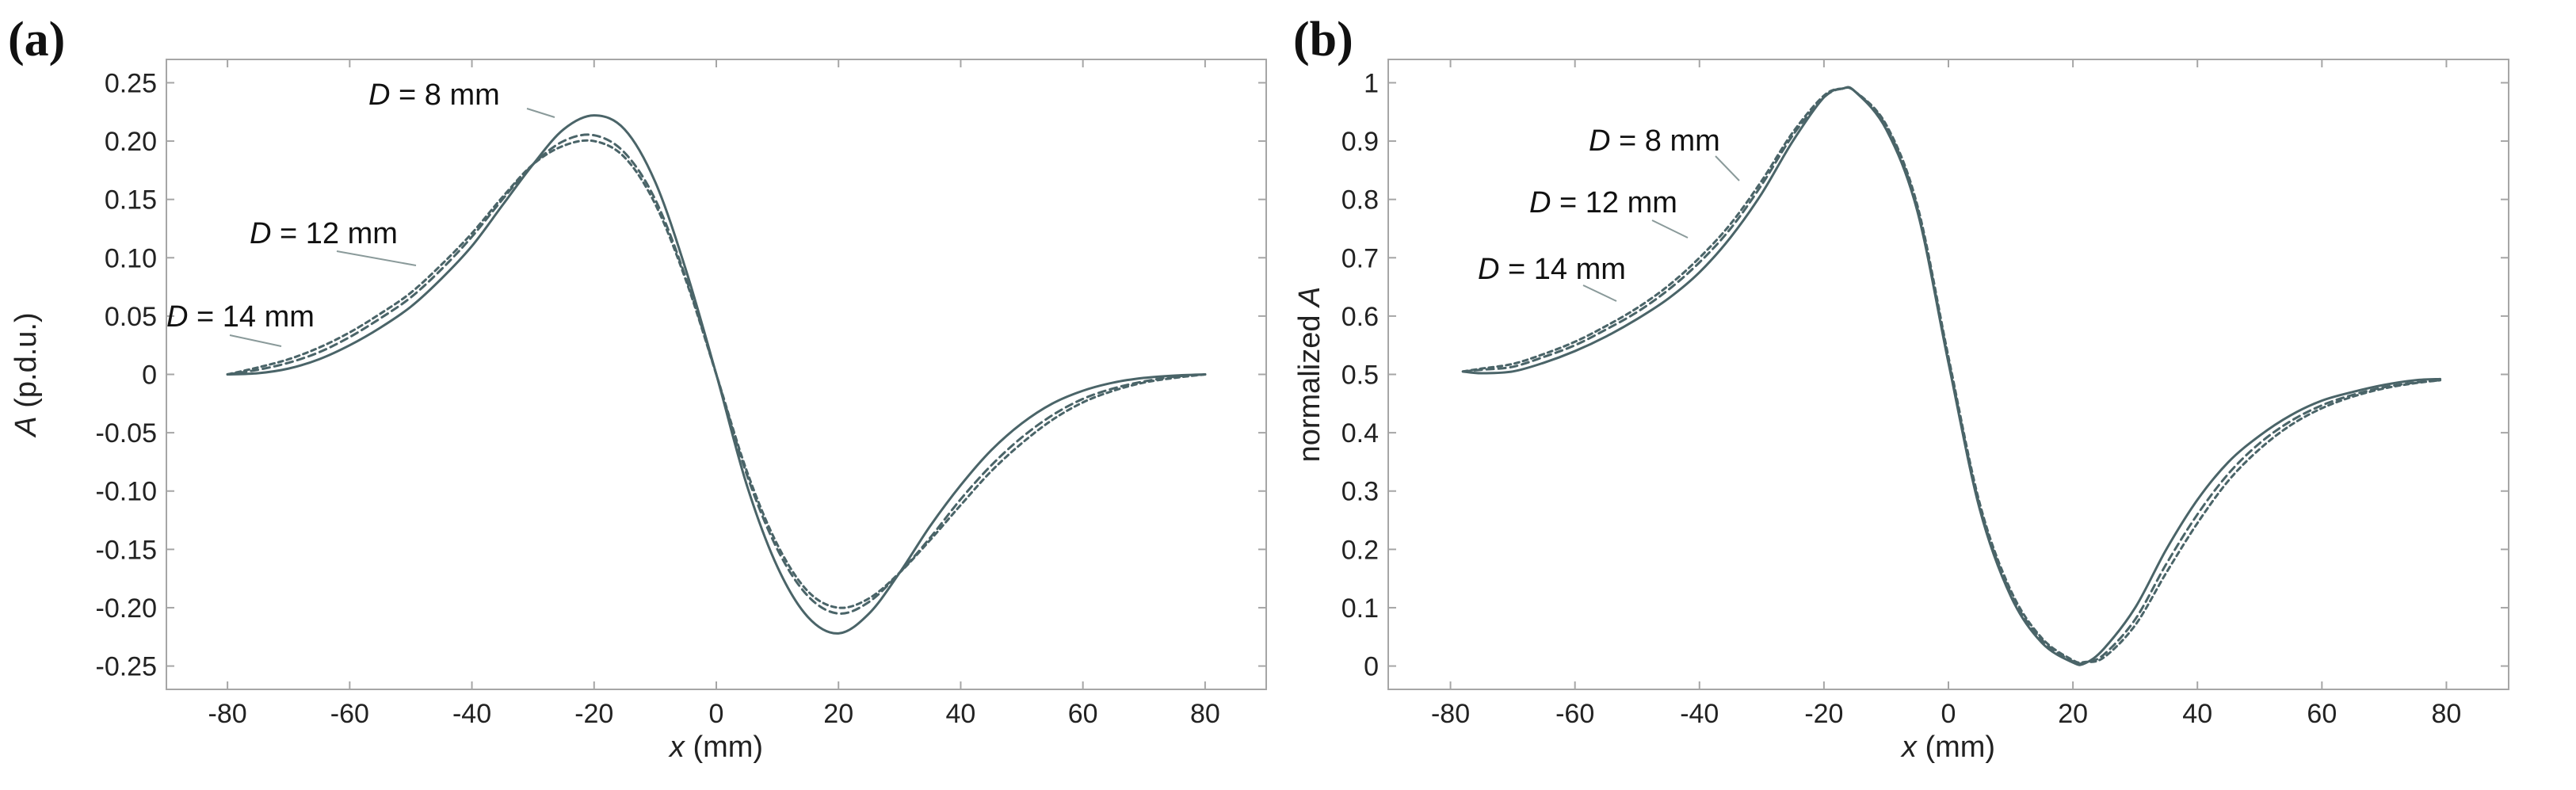 The image size is (2576, 790). Describe the element at coordinates (1360, 433) in the screenshot. I see `y-tick-label: 0.4` at that location.